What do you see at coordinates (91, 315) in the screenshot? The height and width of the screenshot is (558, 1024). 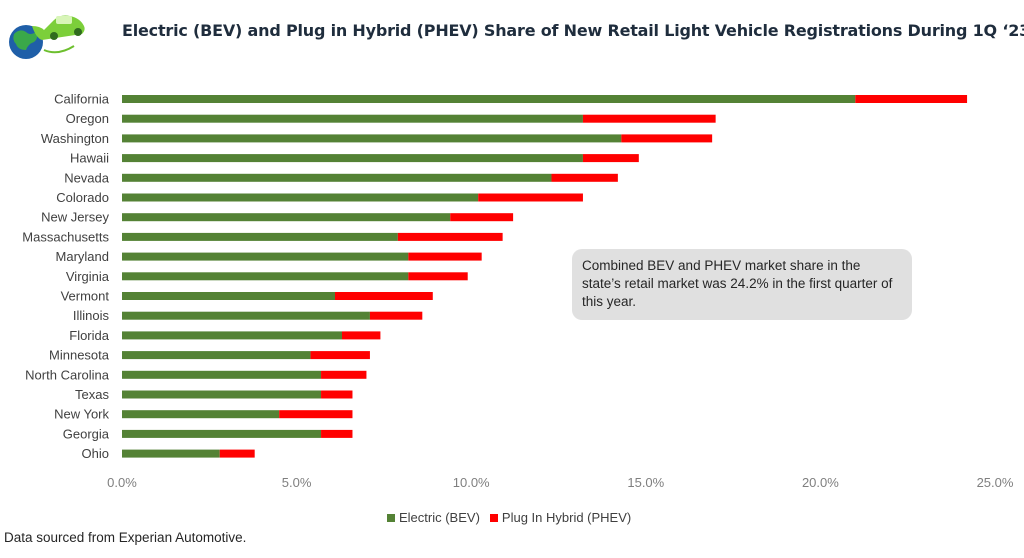 I see `category-label: Illinois` at bounding box center [91, 315].